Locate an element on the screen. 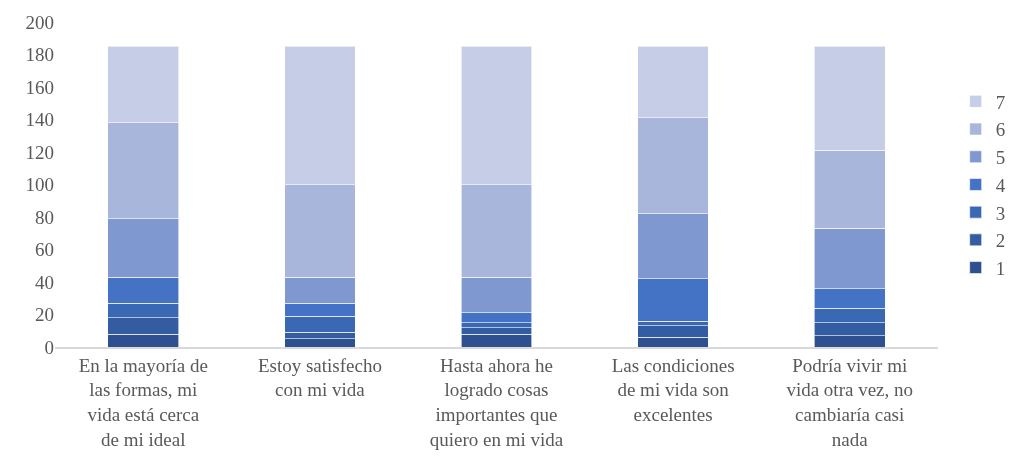 The height and width of the screenshot is (471, 1028). y-tick-label: 200 is located at coordinates (39, 22).